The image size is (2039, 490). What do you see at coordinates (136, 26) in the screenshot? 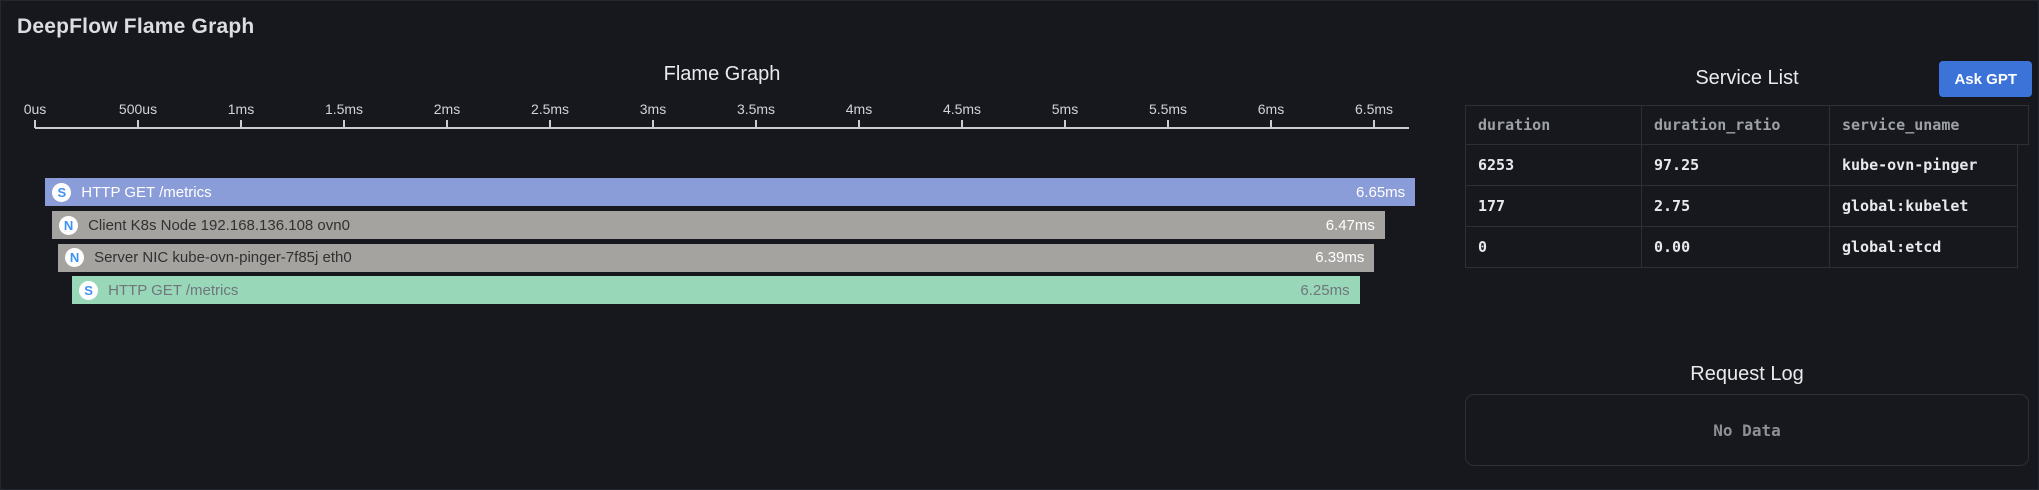
I see `panel-title: DeepFlow Flame Graph` at bounding box center [136, 26].